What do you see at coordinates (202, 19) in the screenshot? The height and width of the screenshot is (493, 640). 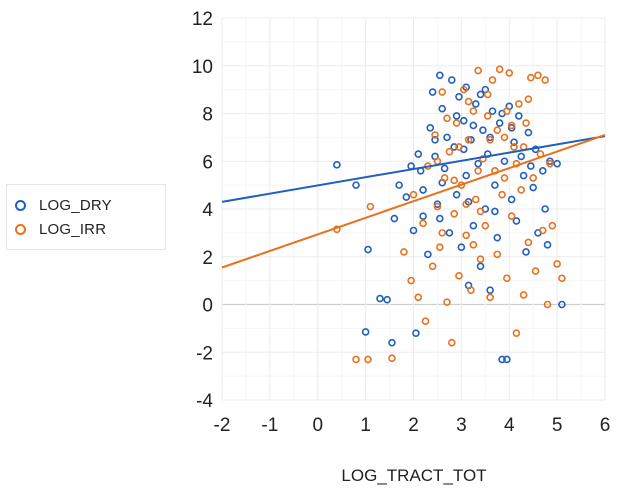 I see `y-tick-label: 12` at bounding box center [202, 19].